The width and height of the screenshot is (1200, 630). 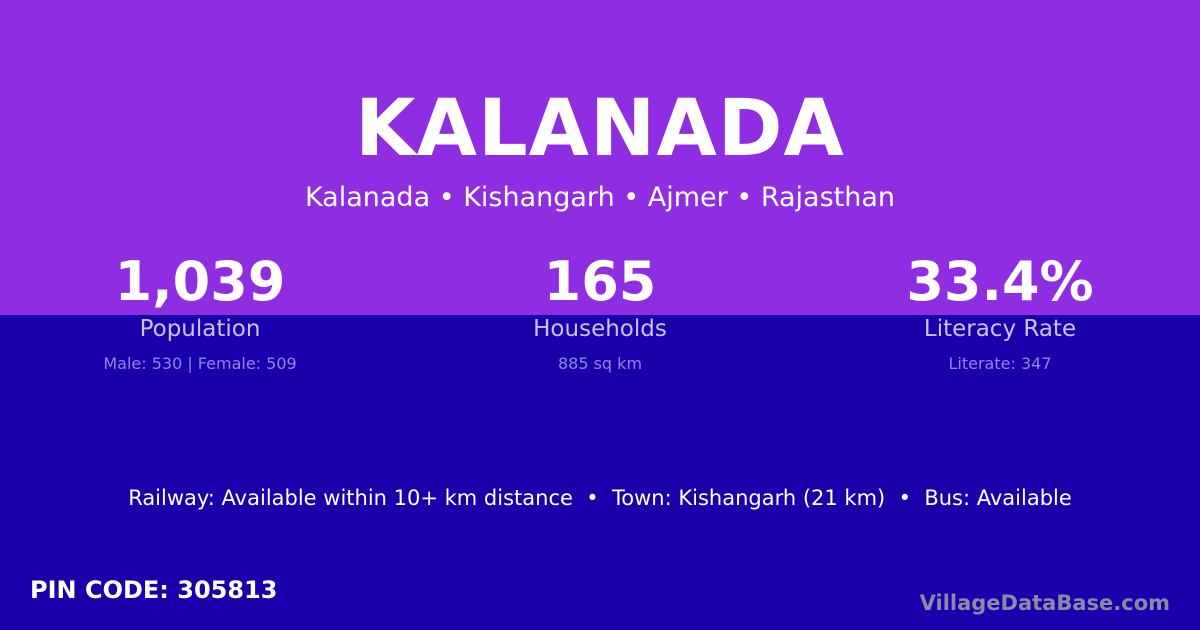 What do you see at coordinates (154, 590) in the screenshot?
I see `pin-code: PIN CODE: 305813` at bounding box center [154, 590].